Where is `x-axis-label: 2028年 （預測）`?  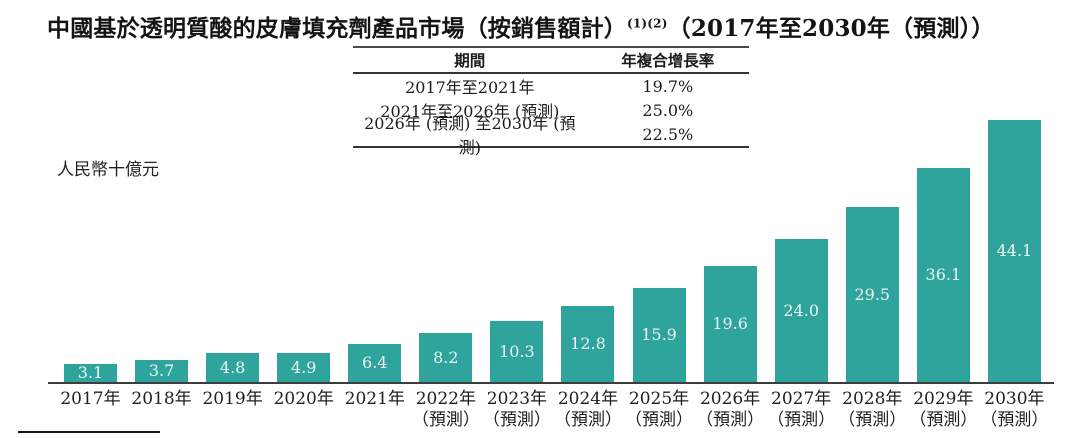
x-axis-label: 2028年 （預測） is located at coordinates (872, 409).